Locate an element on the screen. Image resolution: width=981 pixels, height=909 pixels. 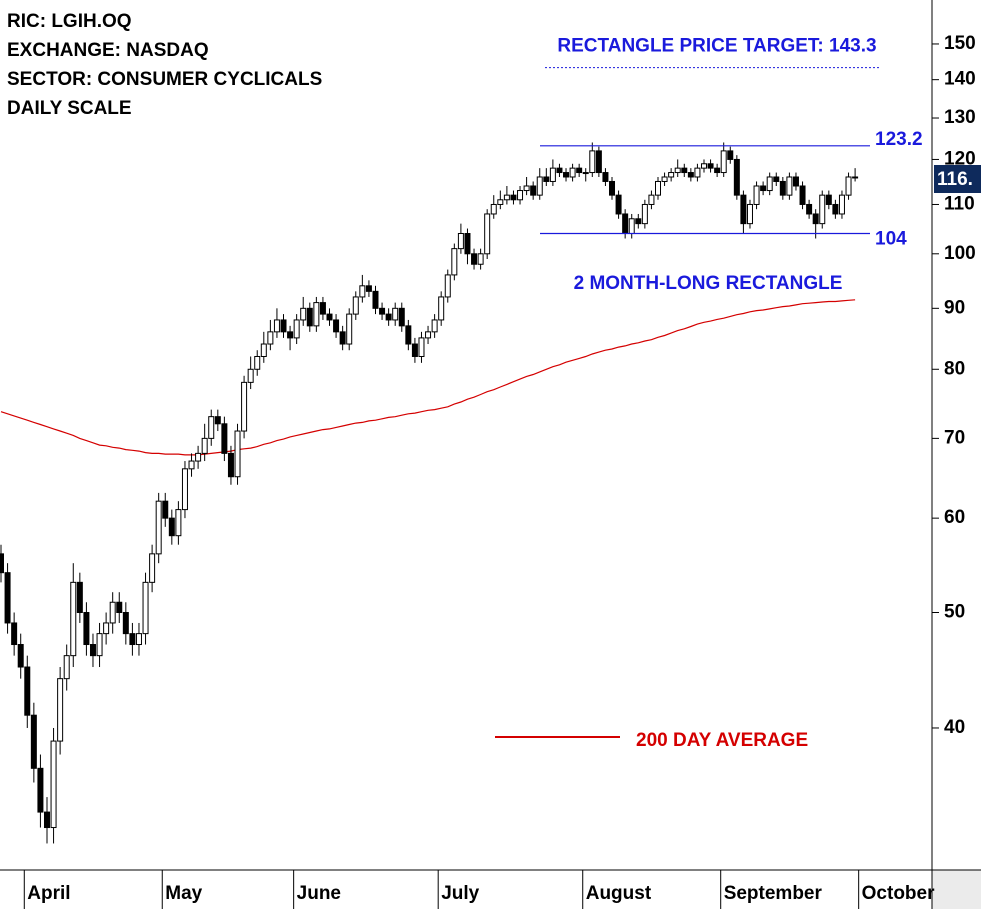
y-tick-label: 90 is located at coordinates (954, 307).